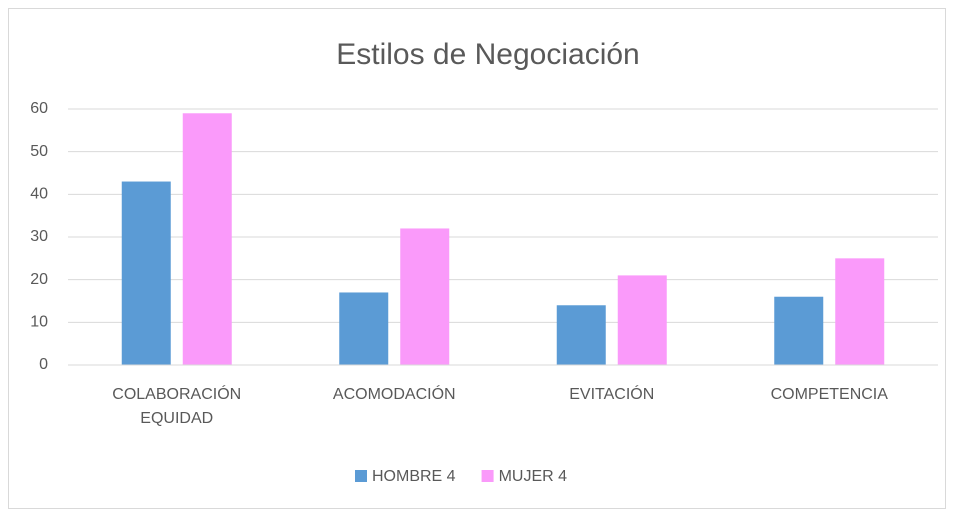  What do you see at coordinates (177, 406) in the screenshot?
I see `x-tick-label: COLABORACIÓN EQUIDAD` at bounding box center [177, 406].